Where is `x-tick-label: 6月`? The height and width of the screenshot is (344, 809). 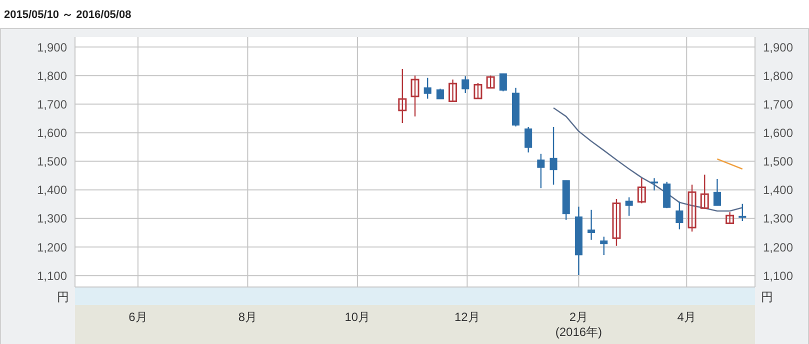
x-tick-label: 6月 is located at coordinates (138, 317).